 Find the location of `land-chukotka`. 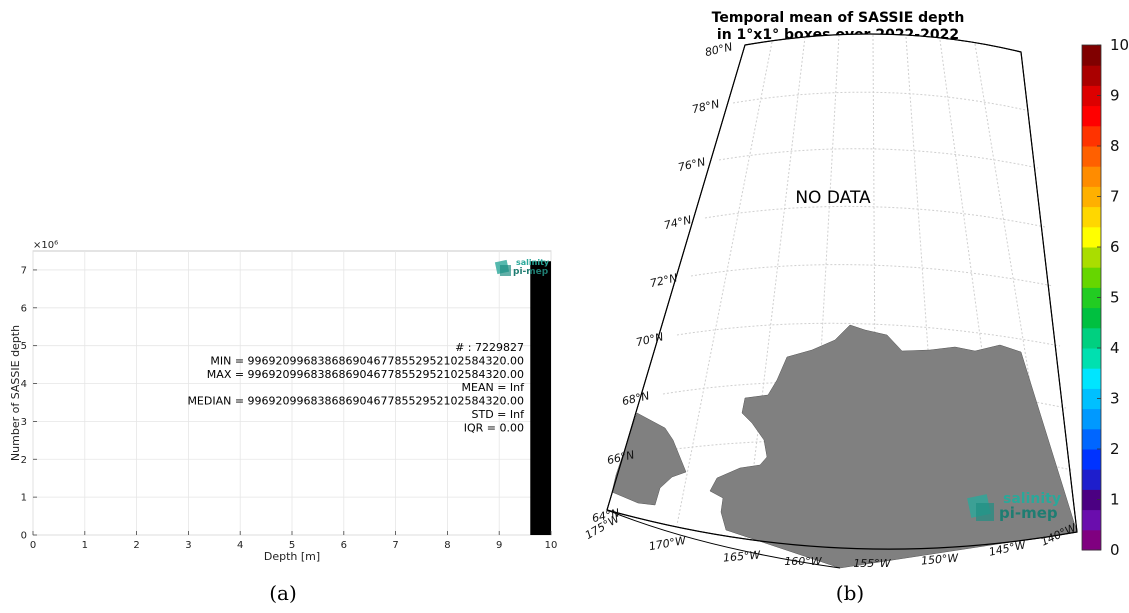

land-chukotka is located at coordinates (649, 459).